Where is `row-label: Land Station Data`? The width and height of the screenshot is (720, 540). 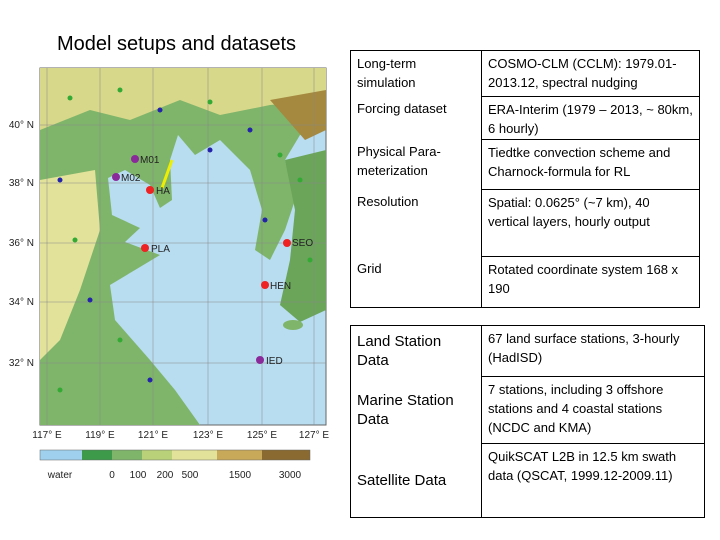 row-label: Land Station Data is located at coordinates (399, 351).